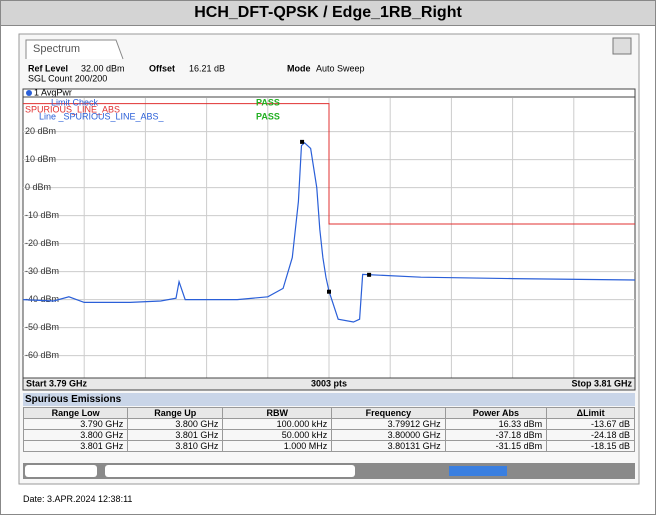 This screenshot has width=656, height=515. What do you see at coordinates (277, 413) in the screenshot?
I see `col-header: RBW` at bounding box center [277, 413].